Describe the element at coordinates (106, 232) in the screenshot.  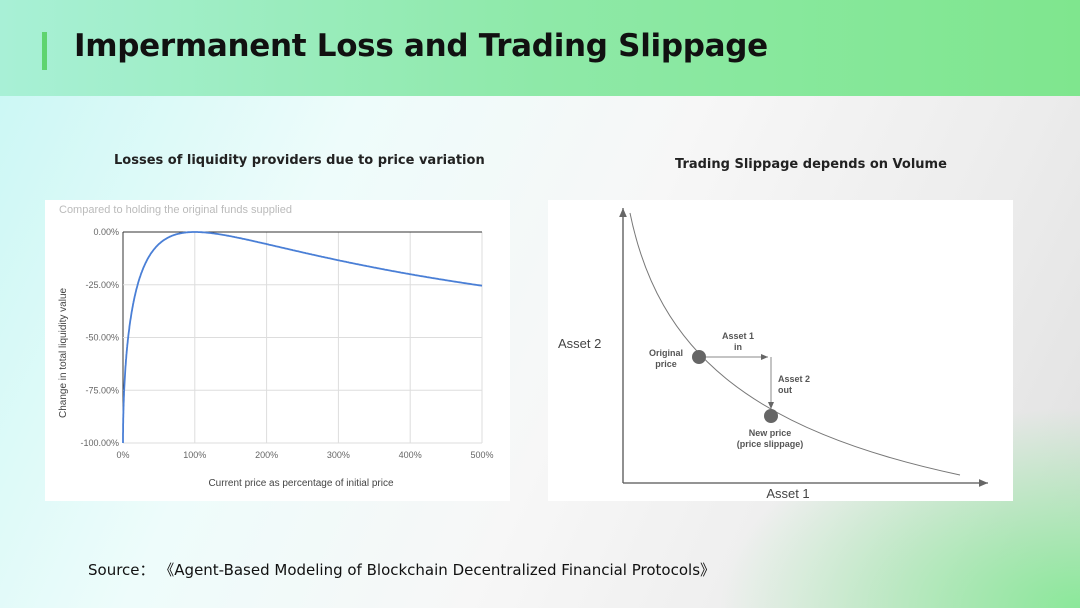
I see `y-tick-label: 0.00%` at that location.